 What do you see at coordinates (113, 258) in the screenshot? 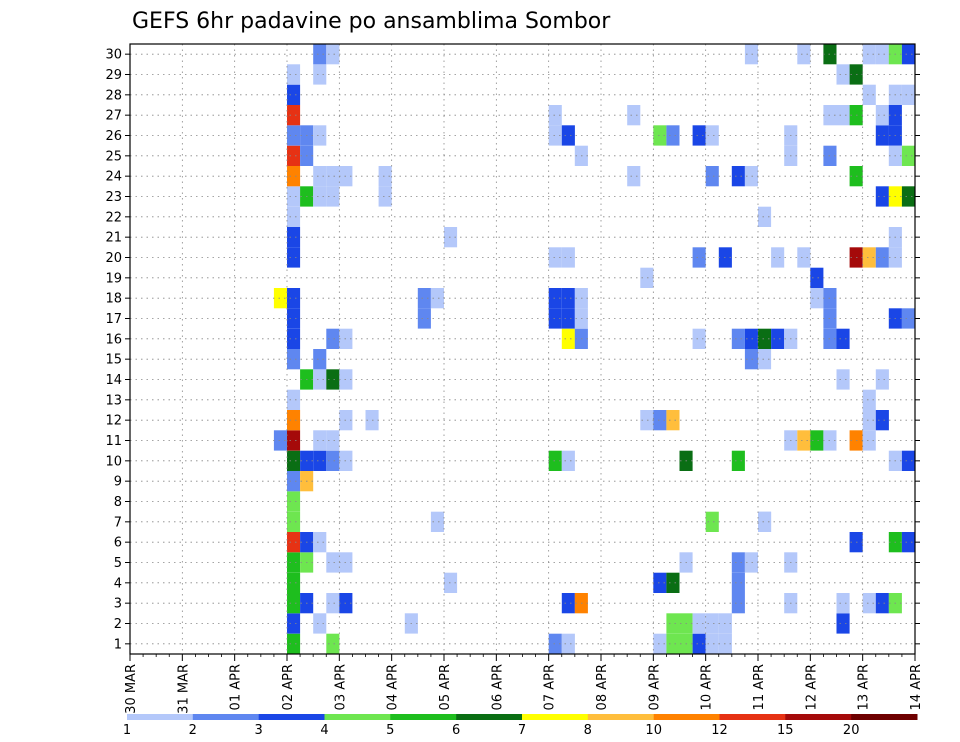
I see `y-tick-label: 20` at bounding box center [113, 258].